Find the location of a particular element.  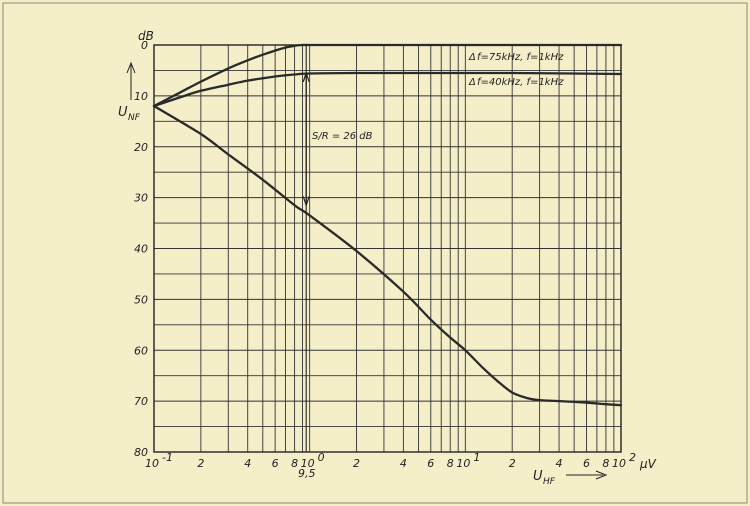

series-label-75khz-text: f=75kHz, f=1kHz is located at coordinates (520, 57).